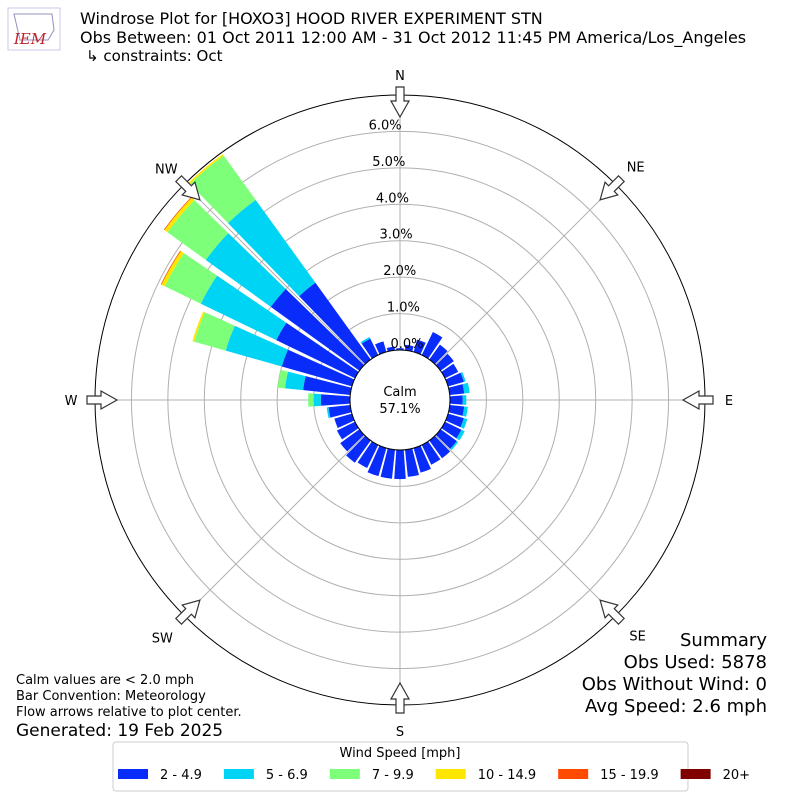 The height and width of the screenshot is (800, 800). Describe the element at coordinates (636, 167) in the screenshot. I see `compass-label: NE` at that location.